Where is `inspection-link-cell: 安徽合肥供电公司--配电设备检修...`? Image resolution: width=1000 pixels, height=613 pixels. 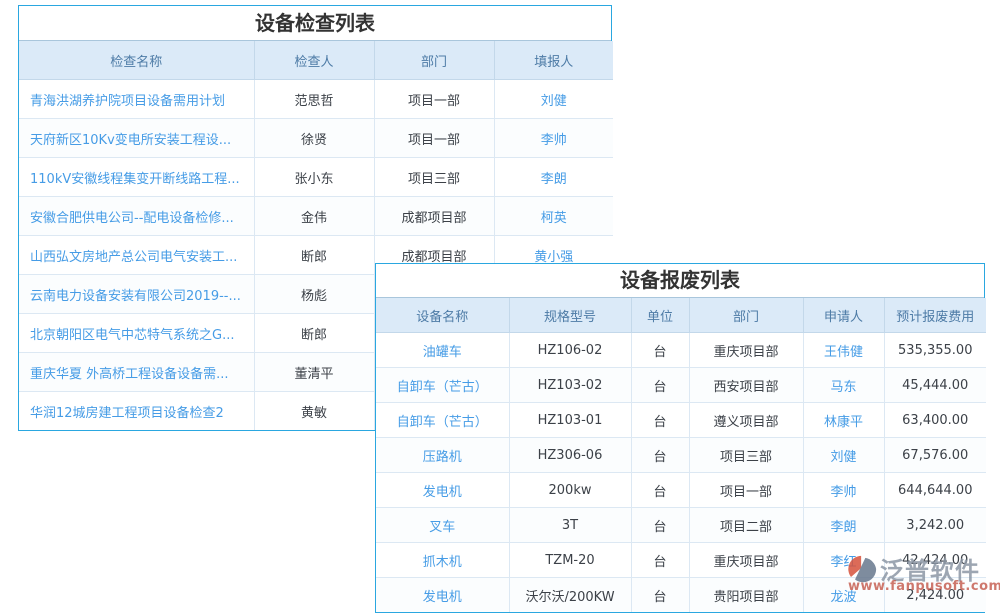
inspection-link-cell: 安徽合肥供电公司--配电设备检修... is located at coordinates (137, 216).